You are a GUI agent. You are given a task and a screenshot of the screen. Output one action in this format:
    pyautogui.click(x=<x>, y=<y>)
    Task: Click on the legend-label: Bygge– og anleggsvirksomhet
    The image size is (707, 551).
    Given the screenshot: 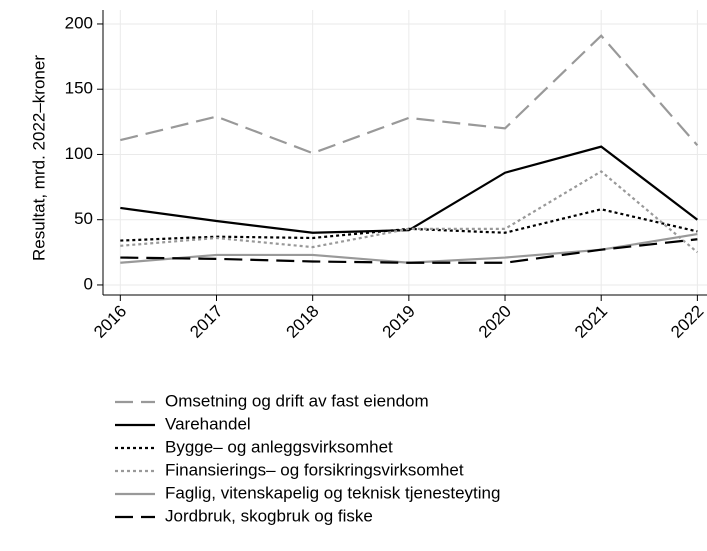 What is the action you would take?
    pyautogui.click(x=279, y=446)
    